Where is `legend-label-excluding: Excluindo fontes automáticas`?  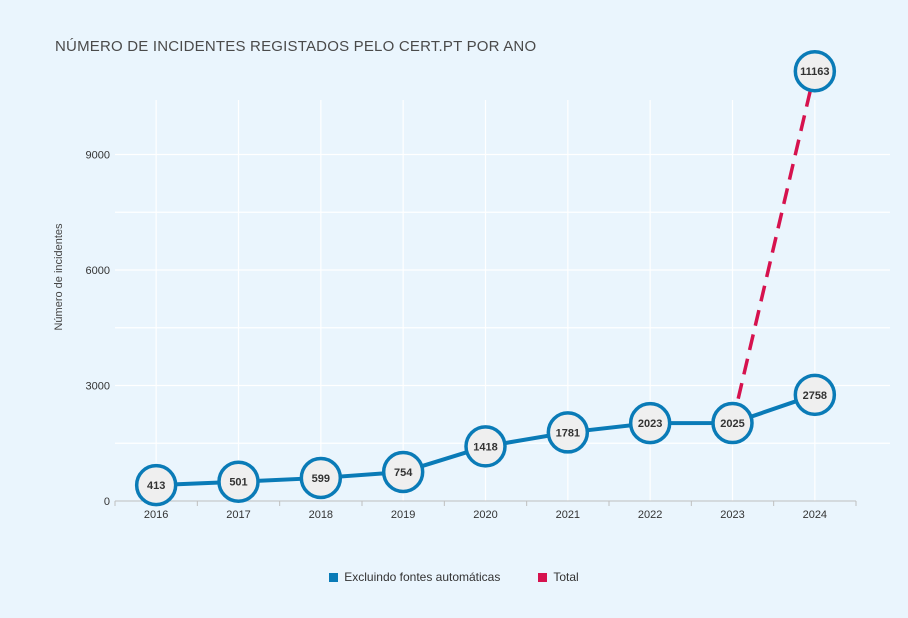 legend-label-excluding: Excluindo fontes automáticas is located at coordinates (422, 577).